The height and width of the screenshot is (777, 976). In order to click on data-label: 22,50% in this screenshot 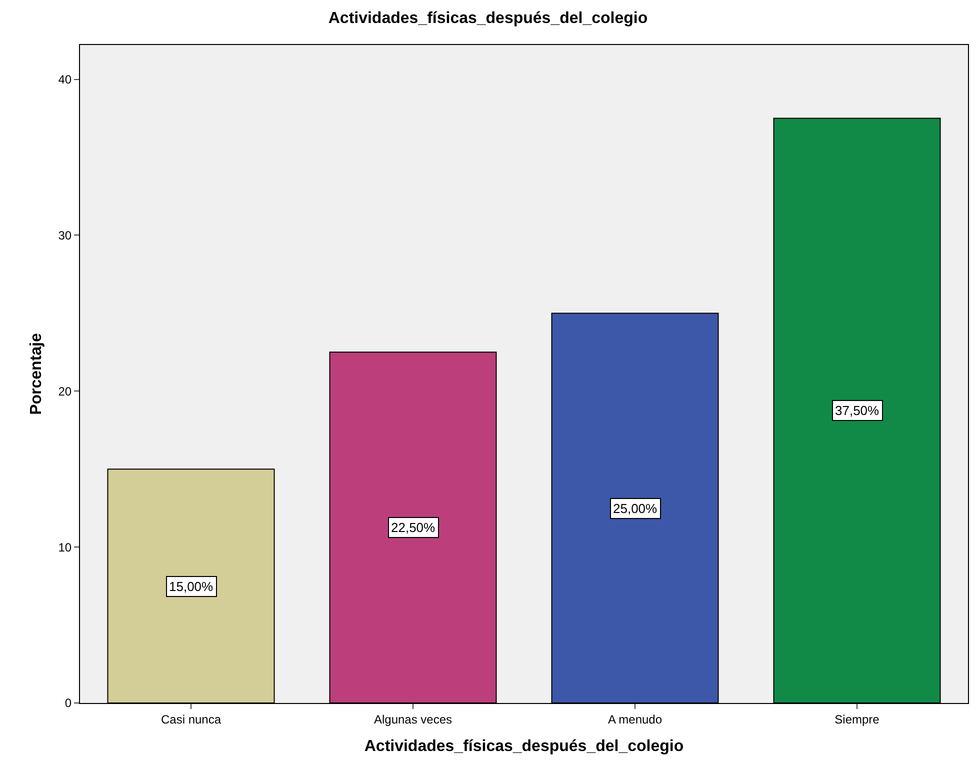, I will do `click(413, 527)`.